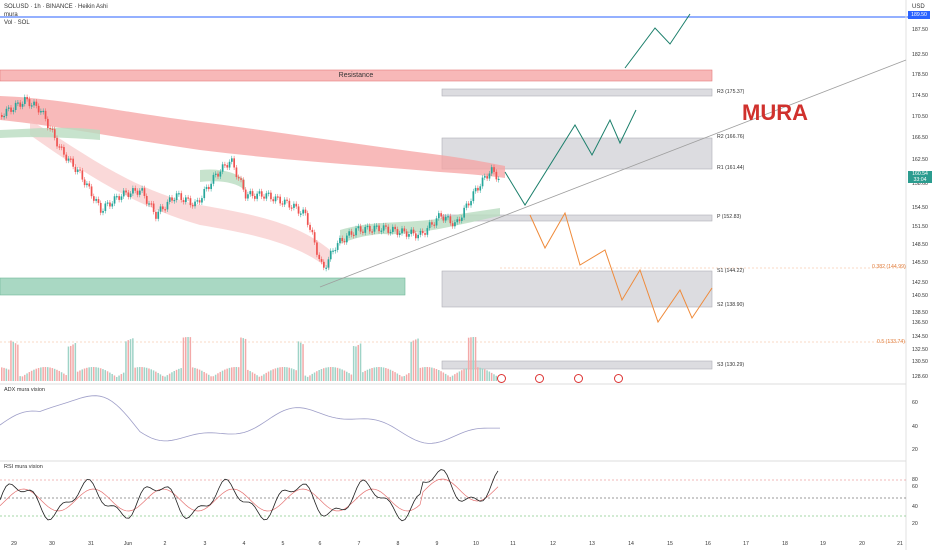 Image resolution: width=932 pixels, height=550 pixels. What do you see at coordinates (24, 390) in the screenshot?
I see `adx-pane-title: ADX mura vision` at bounding box center [24, 390].